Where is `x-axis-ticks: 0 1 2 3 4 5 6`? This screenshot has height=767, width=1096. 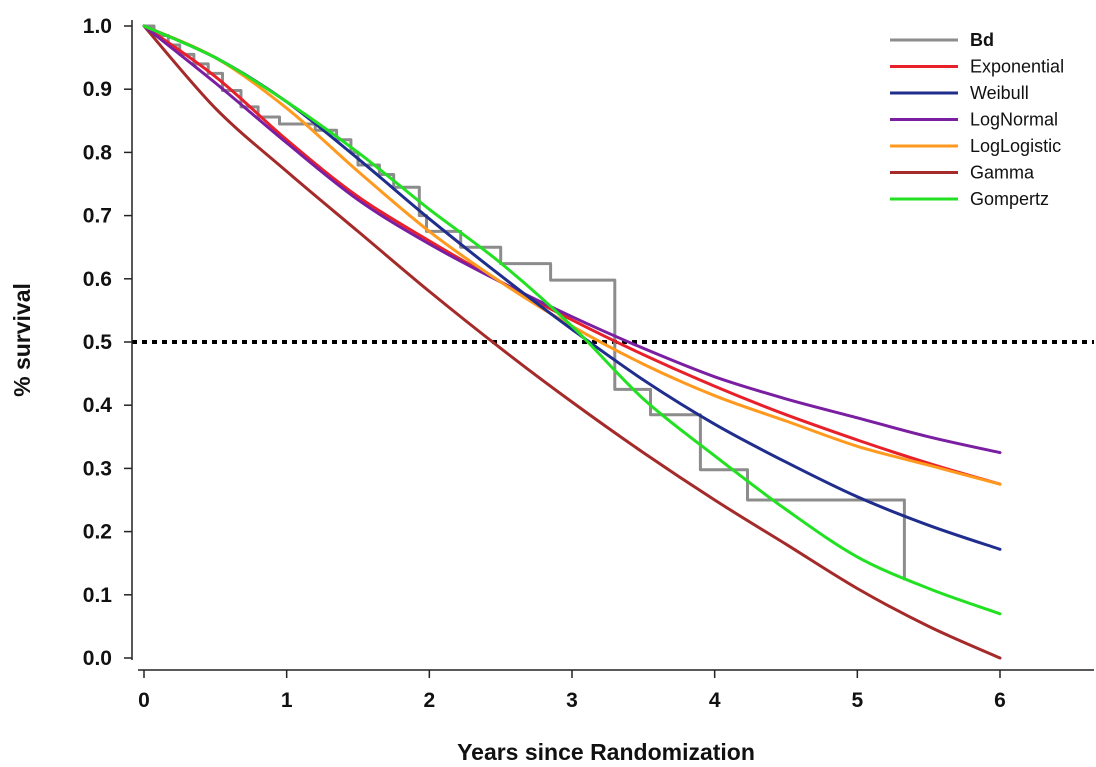 x-axis-ticks: 0 1 2 3 4 5 6 is located at coordinates (572, 691).